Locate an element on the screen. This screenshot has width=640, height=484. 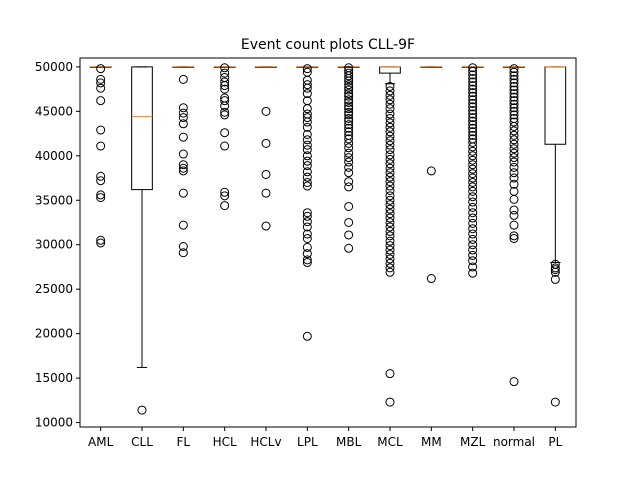
box-HCL is located at coordinates (224, 137).